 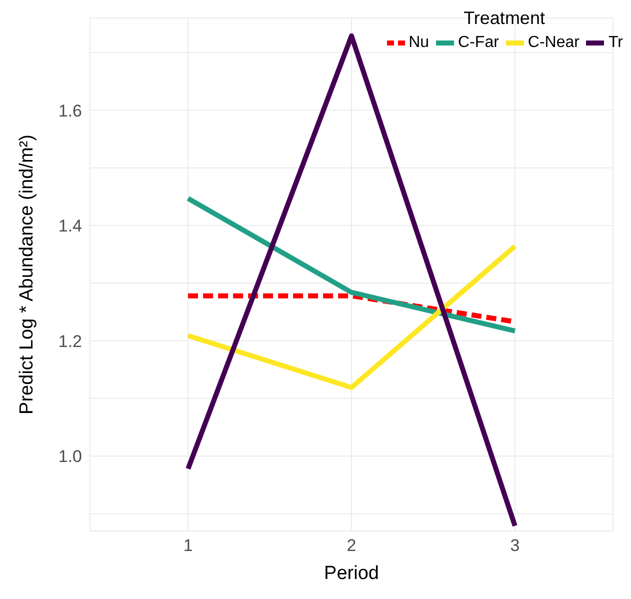 What do you see at coordinates (419, 43) in the screenshot?
I see `legend-label: Nu` at bounding box center [419, 43].